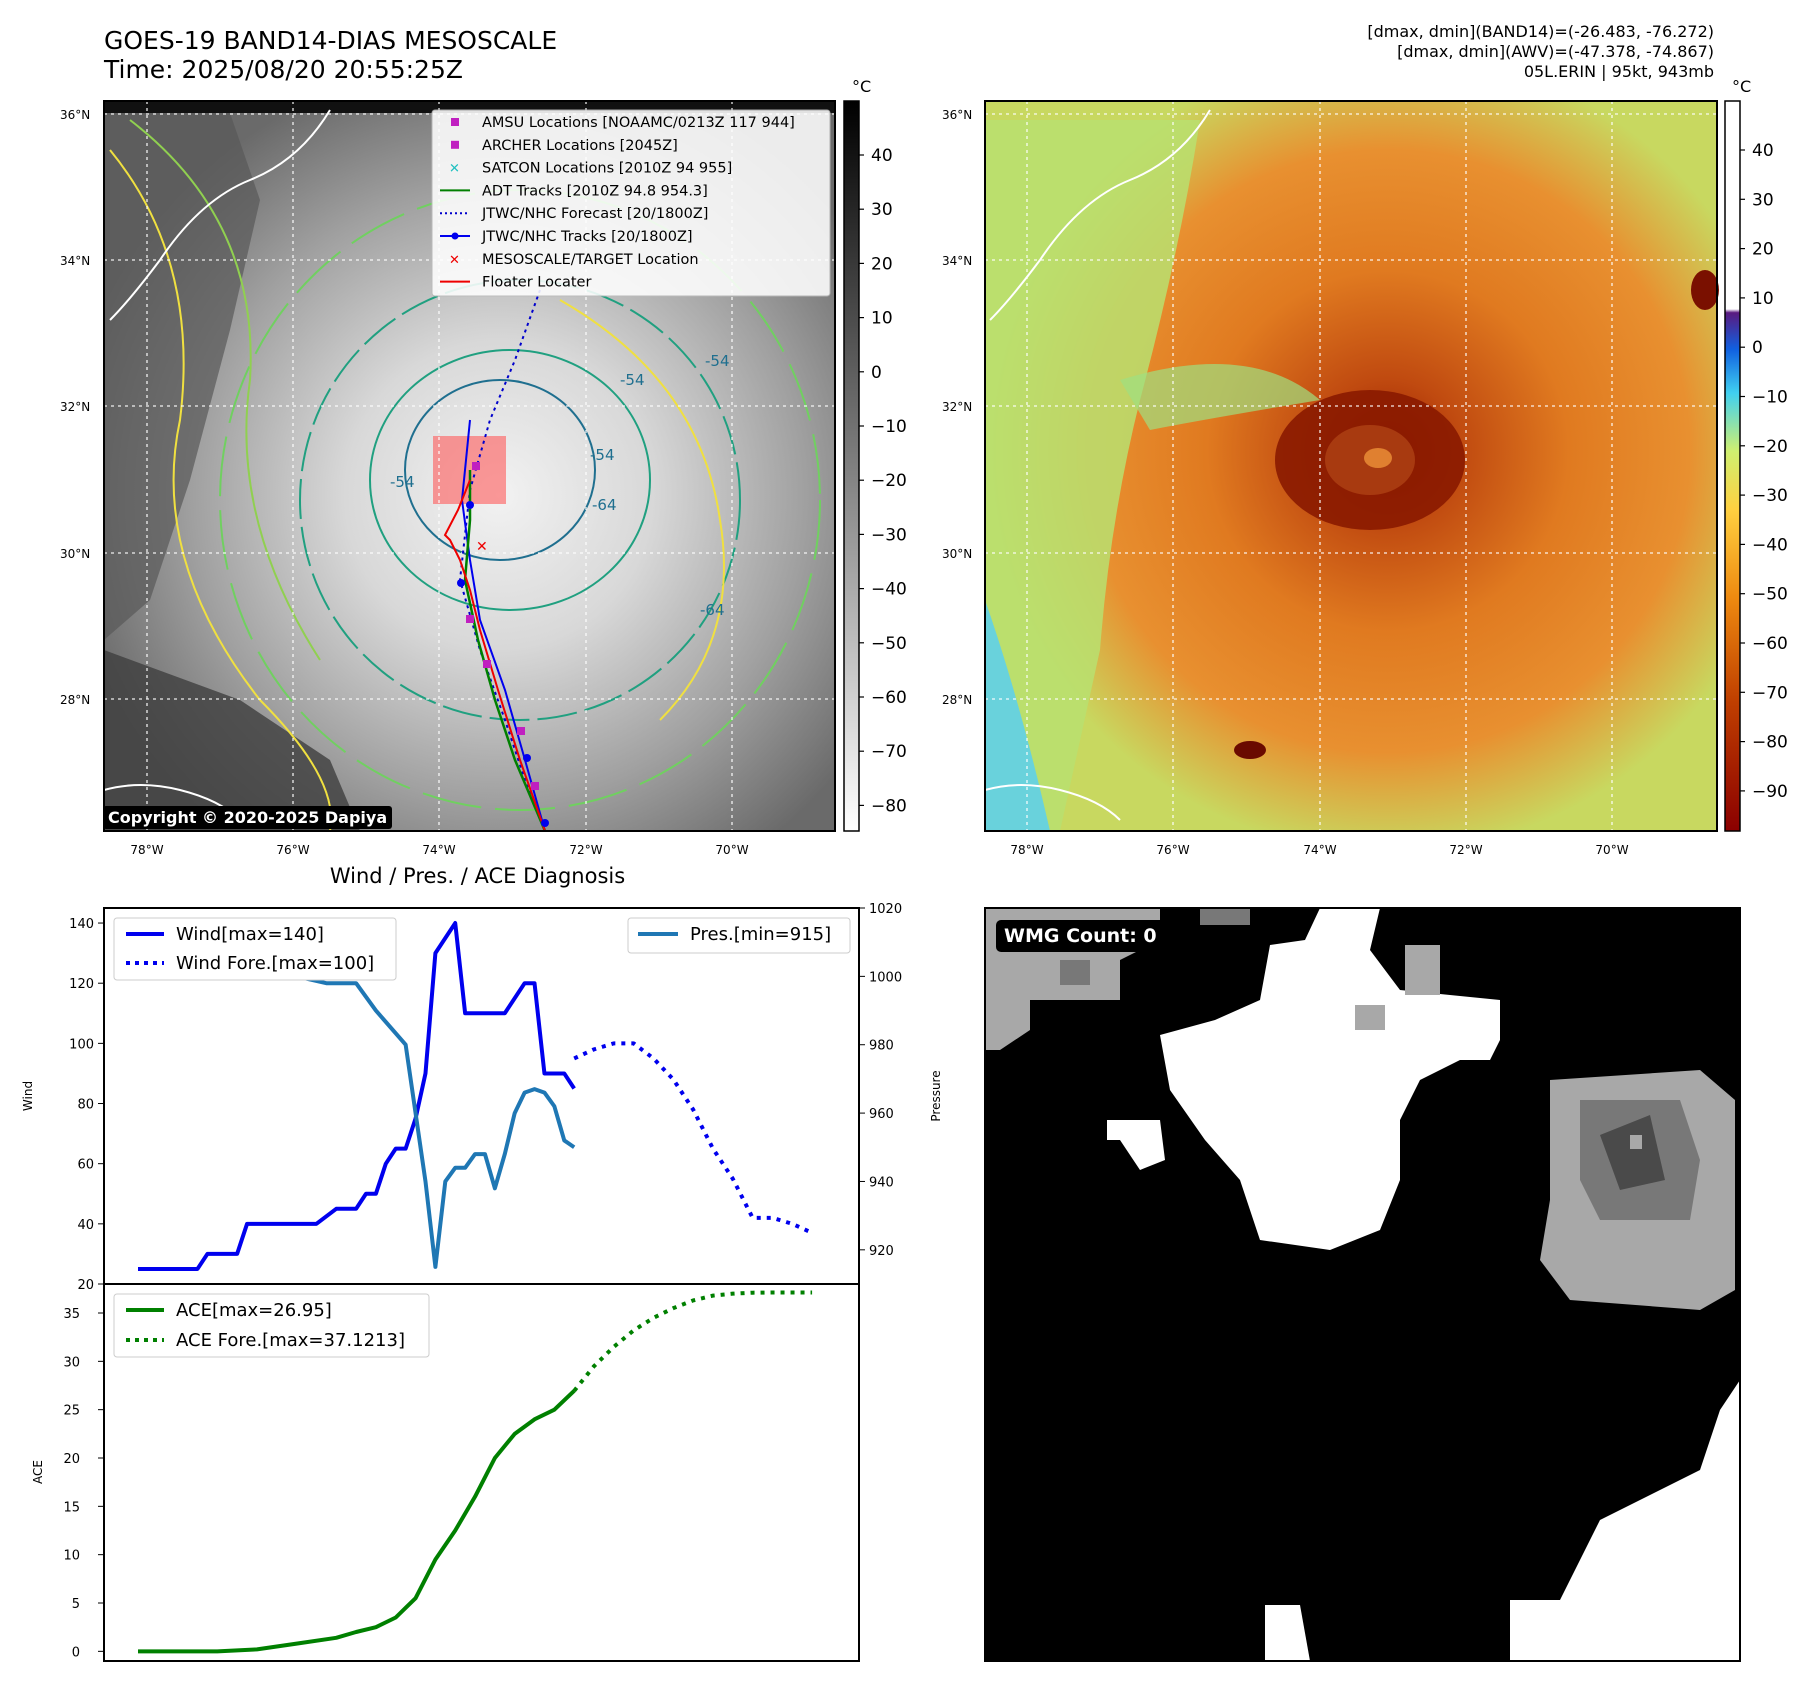  What do you see at coordinates (638, 123) in the screenshot?
I see `legend-label: AMSU Locations [NOAAMC/0213Z 117 944]` at bounding box center [638, 123].